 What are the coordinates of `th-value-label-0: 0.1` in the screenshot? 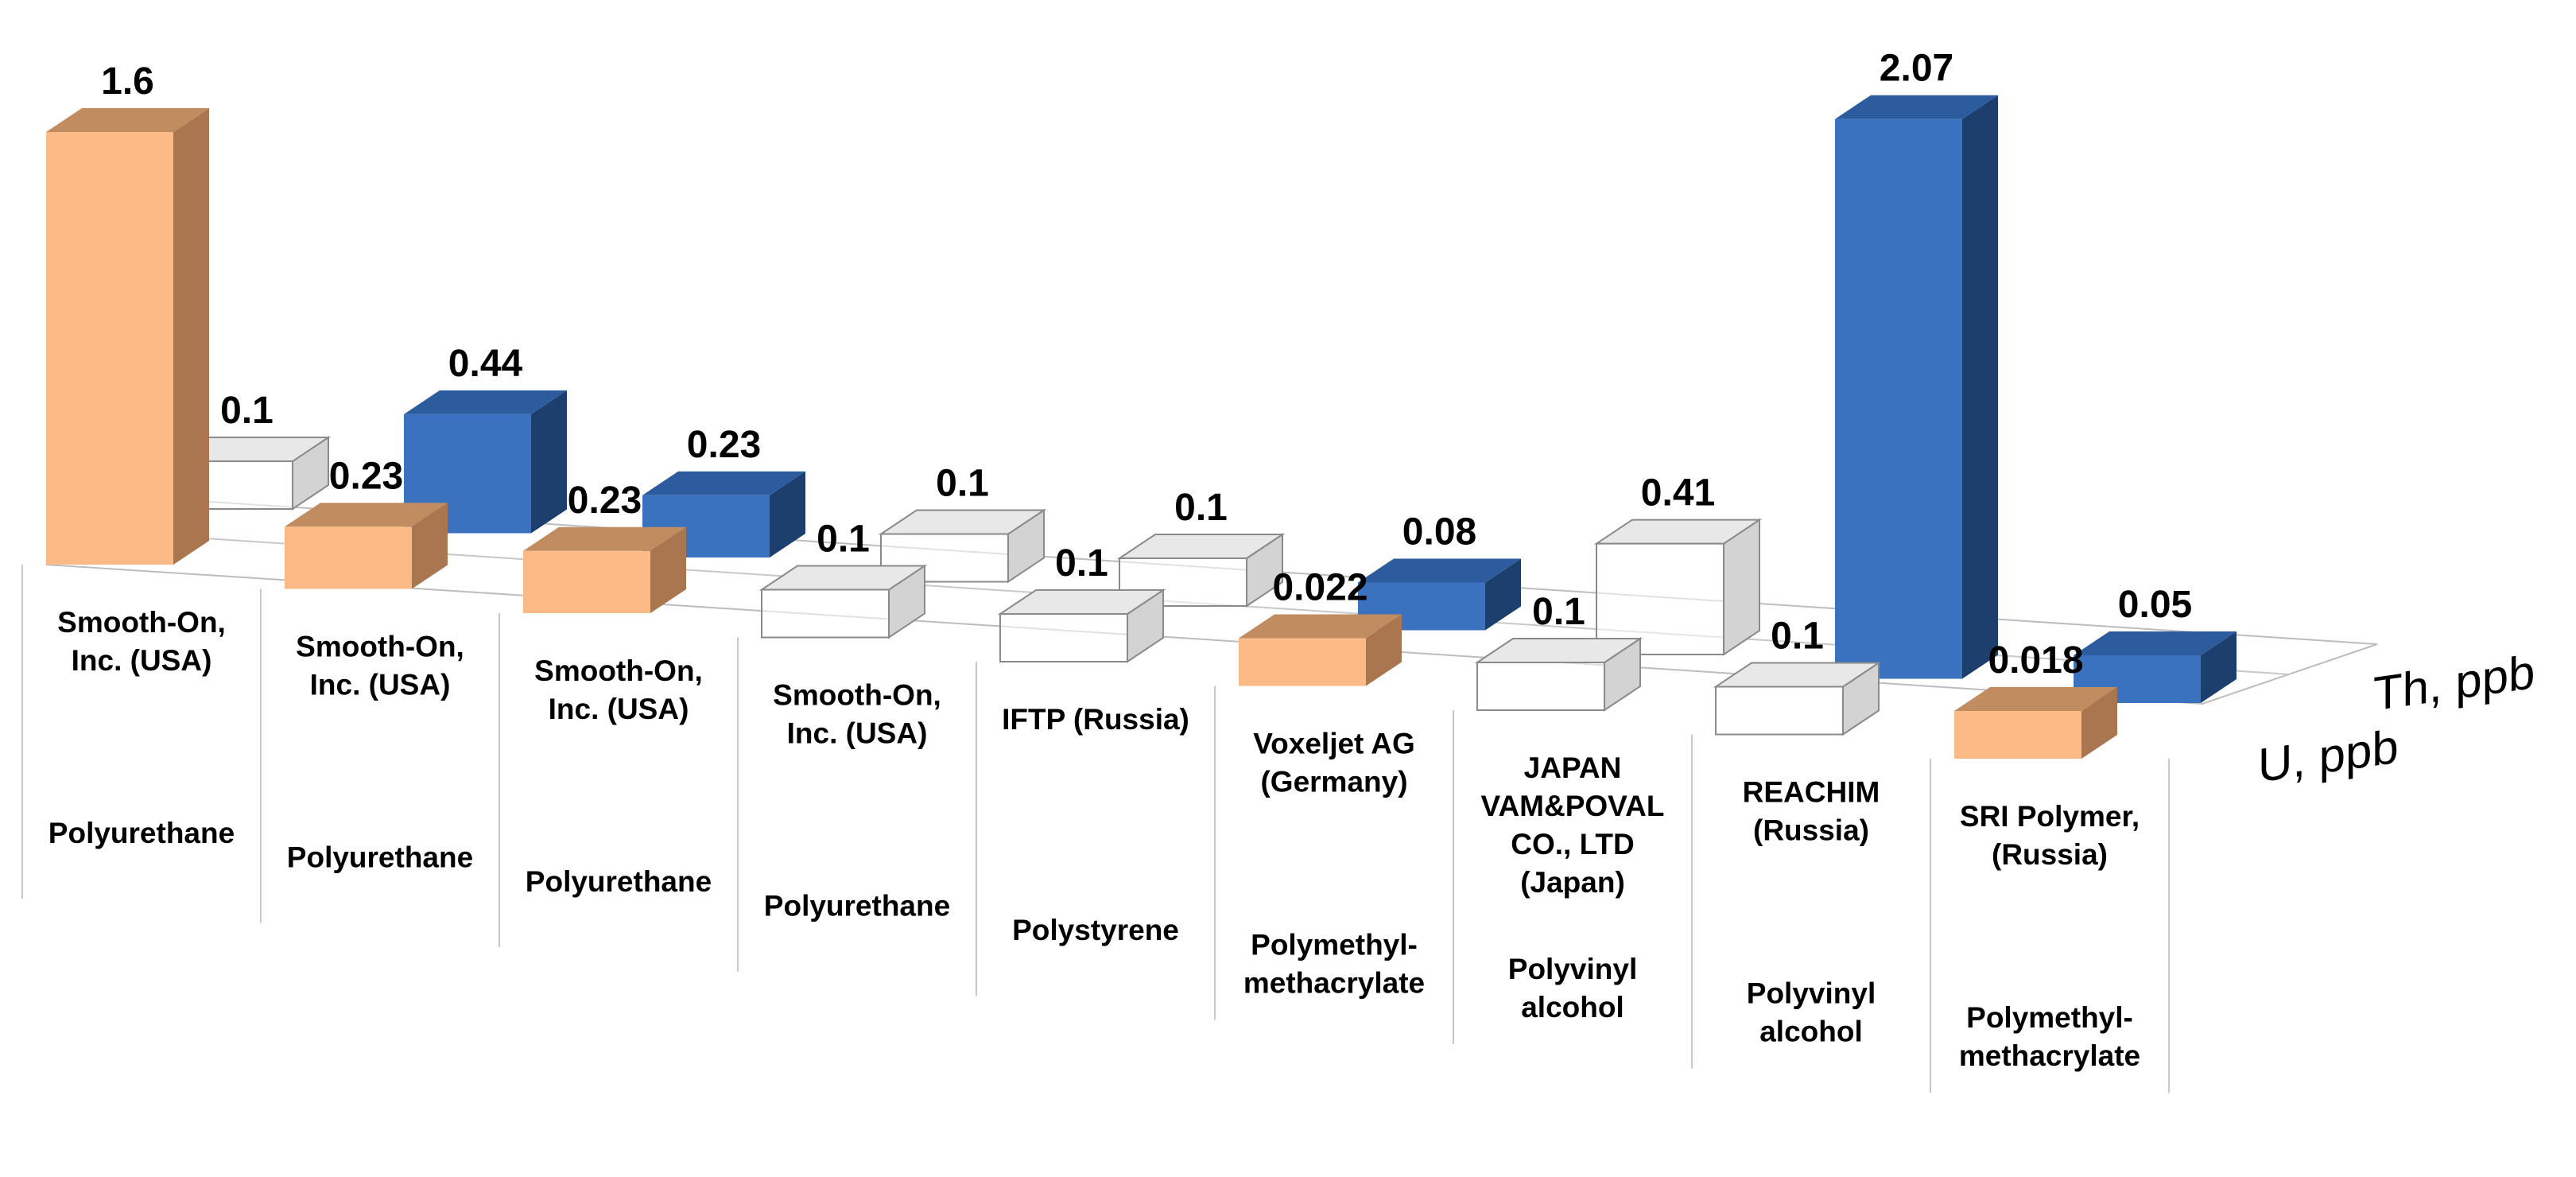 It's located at (247, 411).